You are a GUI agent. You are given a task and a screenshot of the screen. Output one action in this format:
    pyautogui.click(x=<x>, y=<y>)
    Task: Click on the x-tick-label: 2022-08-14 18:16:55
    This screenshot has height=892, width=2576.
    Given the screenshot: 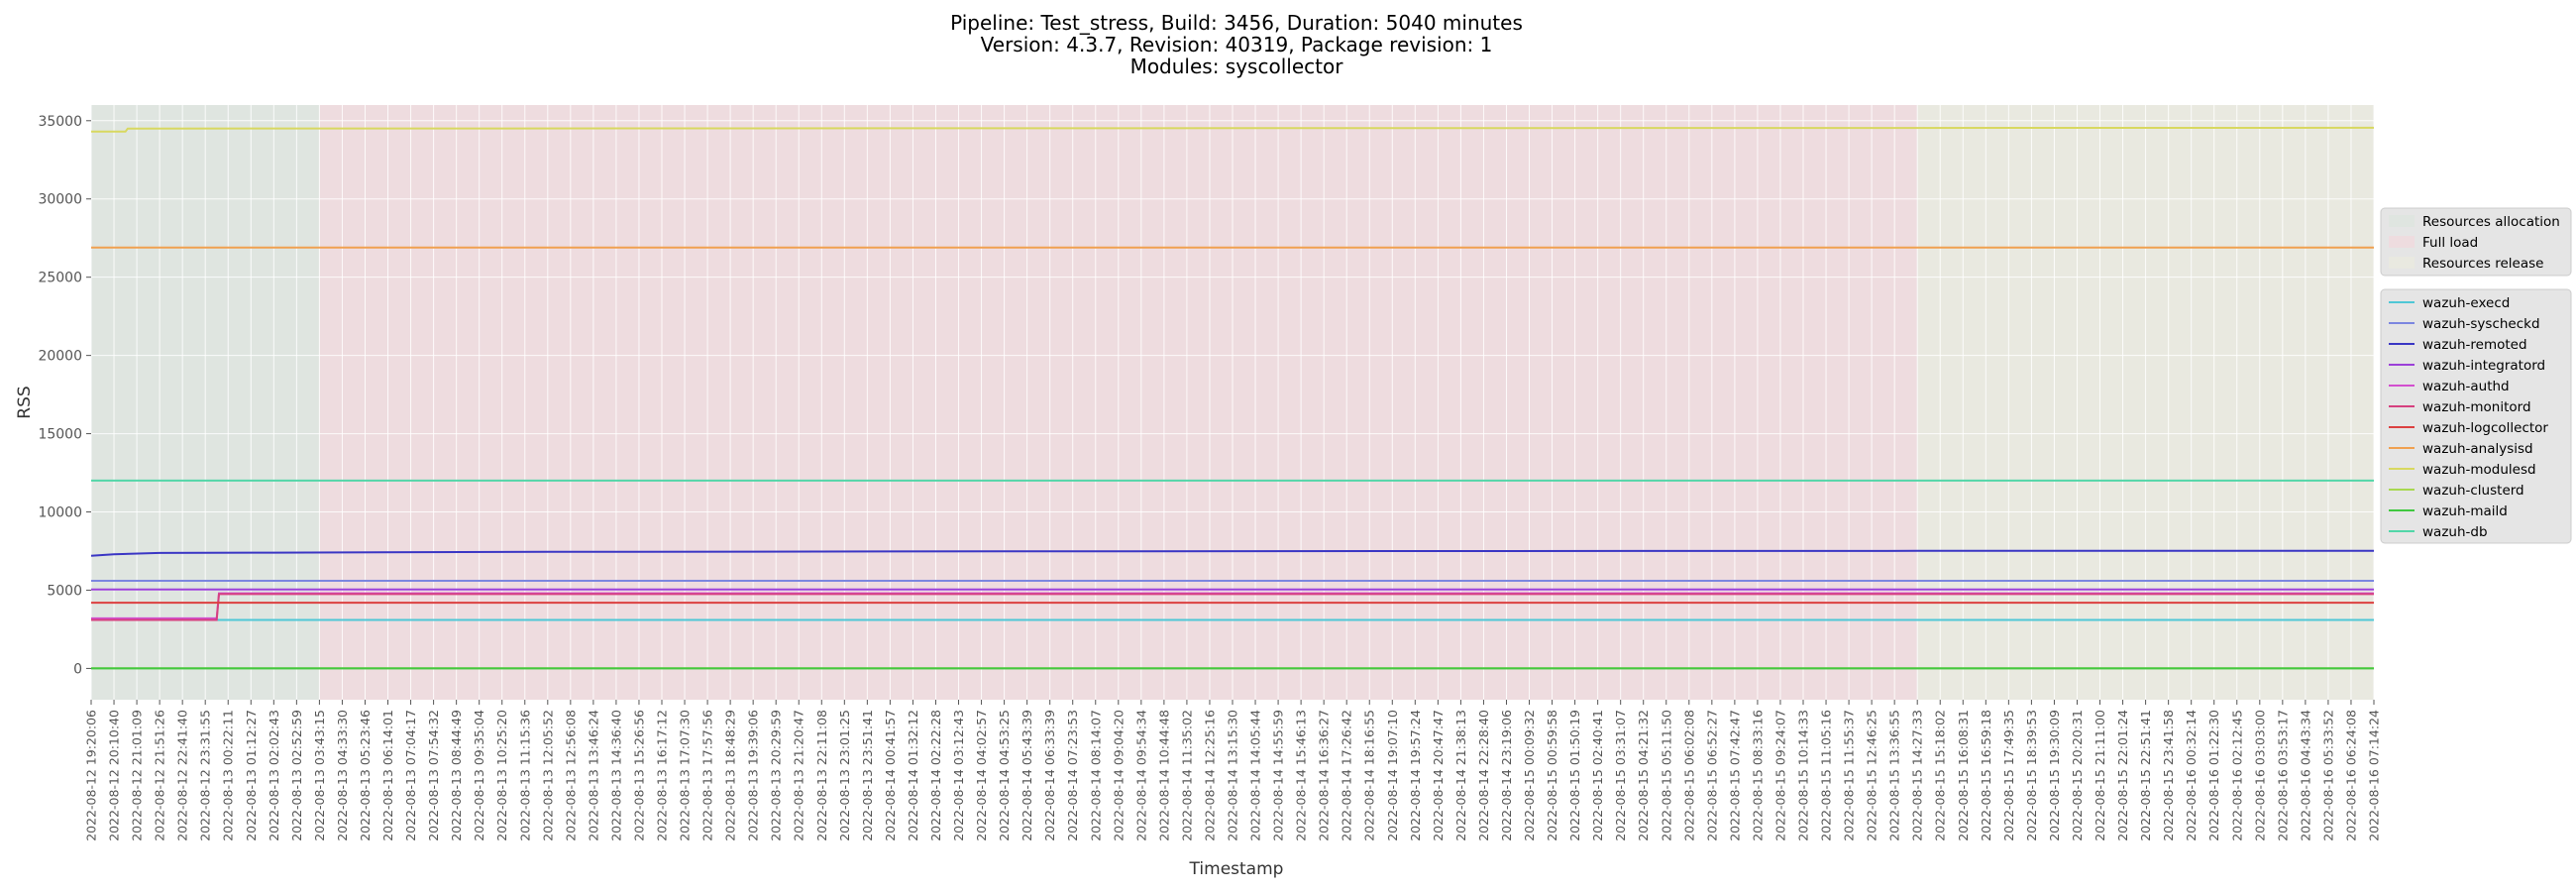 What is the action you would take?
    pyautogui.click(x=1369, y=775)
    